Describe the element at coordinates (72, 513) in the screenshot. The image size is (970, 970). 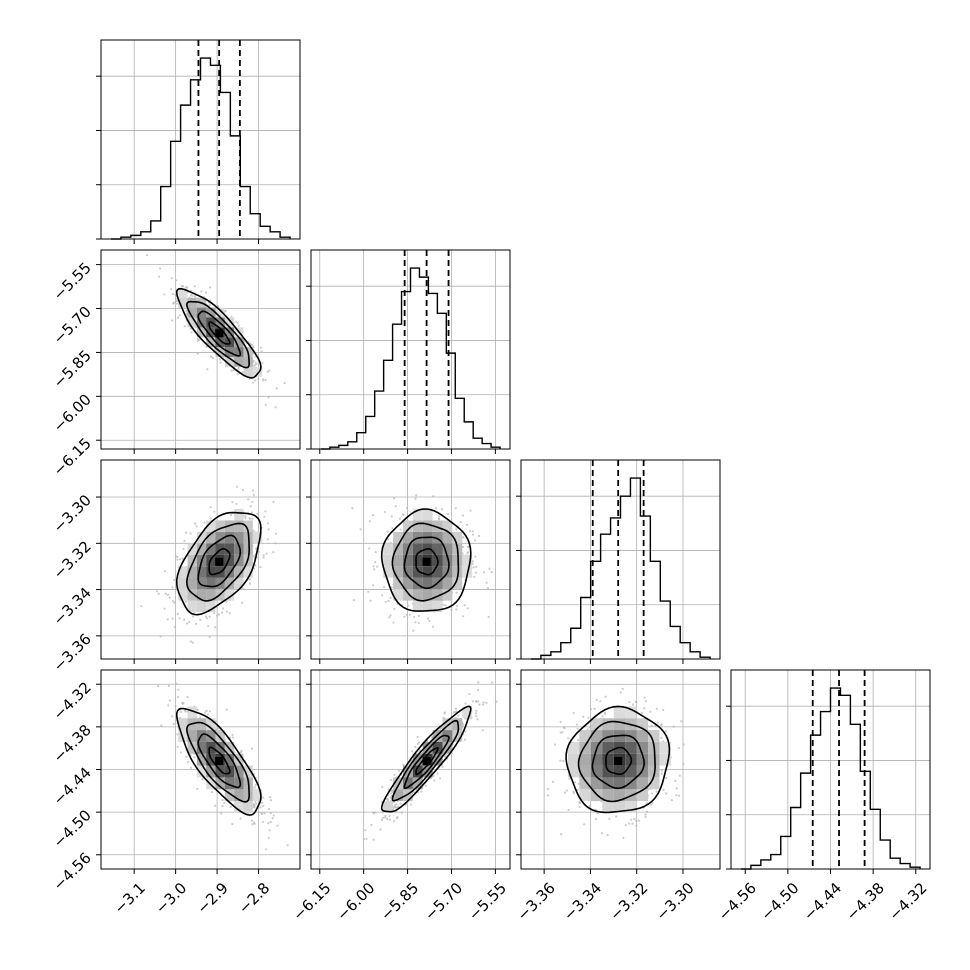
I see `y-tick-label: −3.30` at that location.